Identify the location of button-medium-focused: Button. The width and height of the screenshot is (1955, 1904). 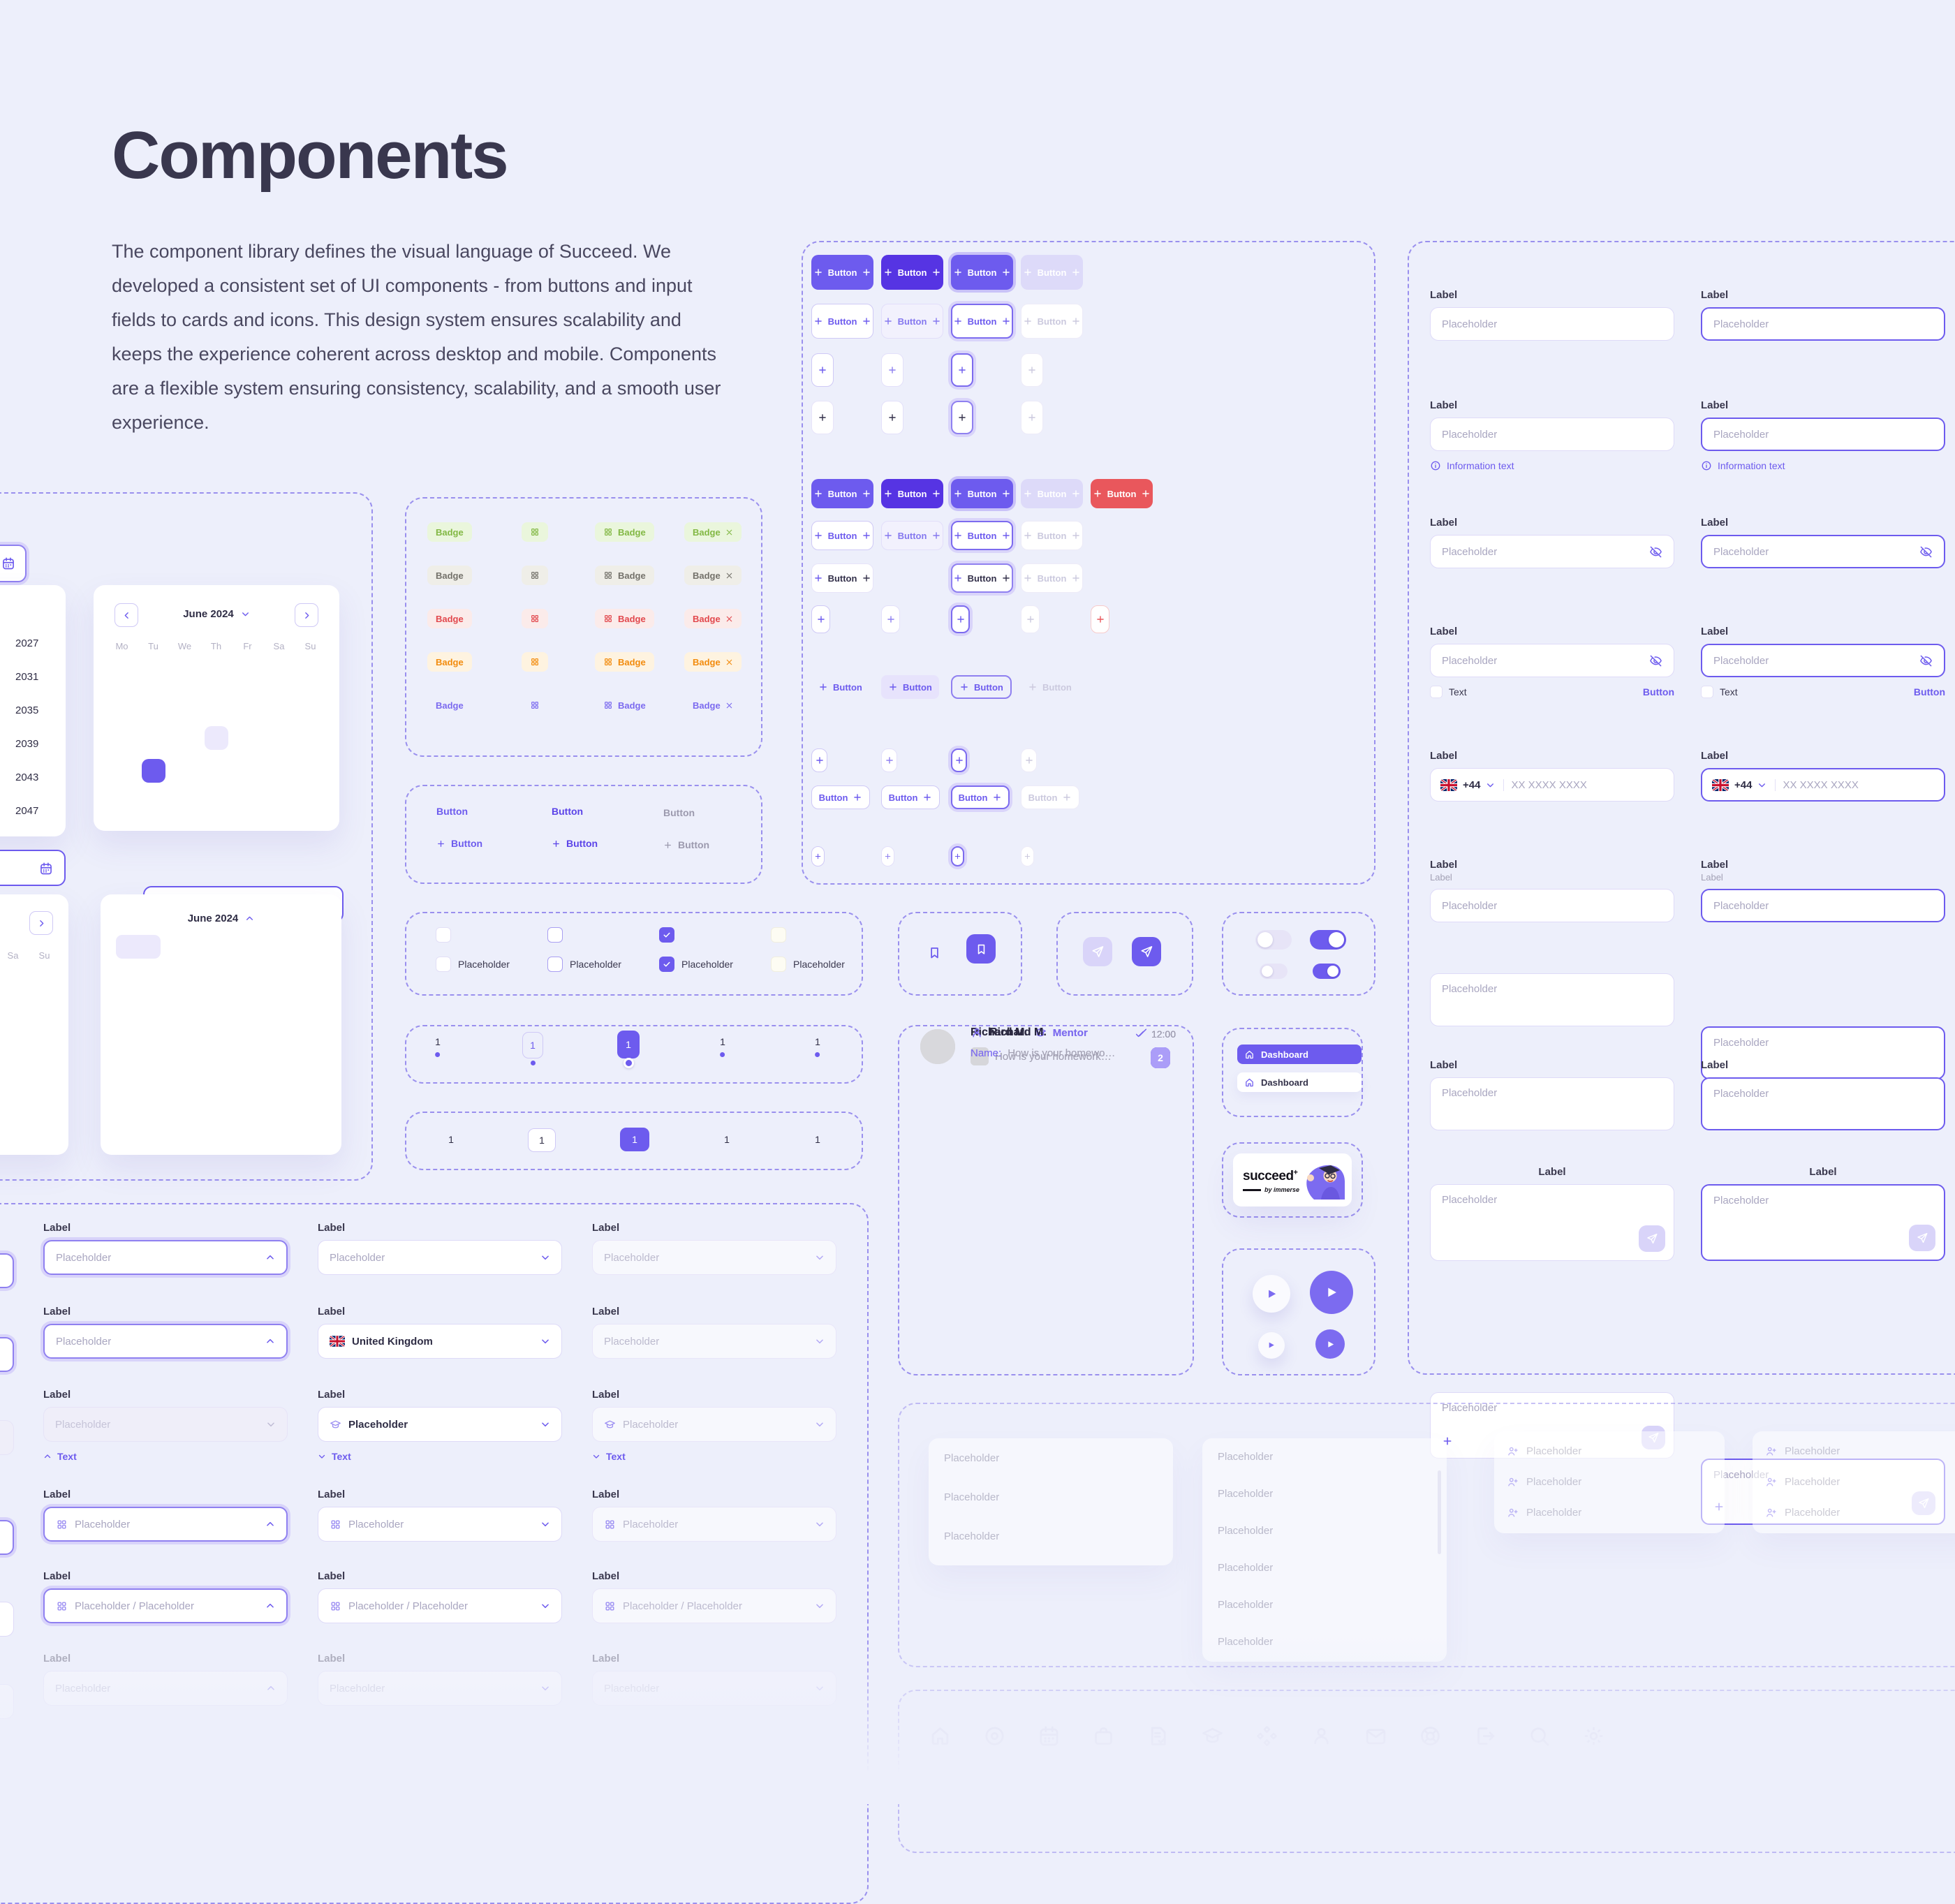
(982, 494).